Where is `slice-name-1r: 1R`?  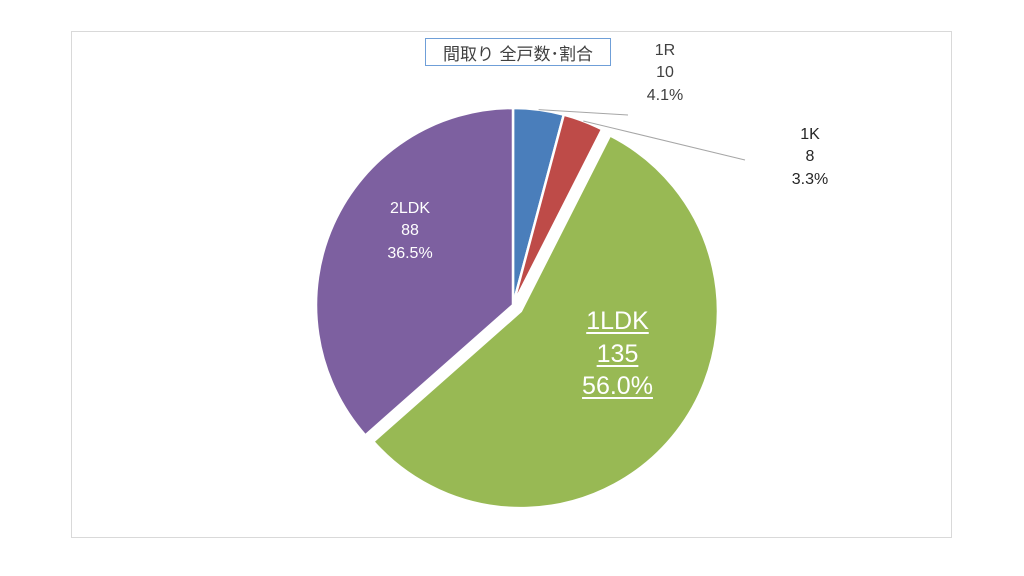
slice-name-1r: 1R is located at coordinates (665, 50).